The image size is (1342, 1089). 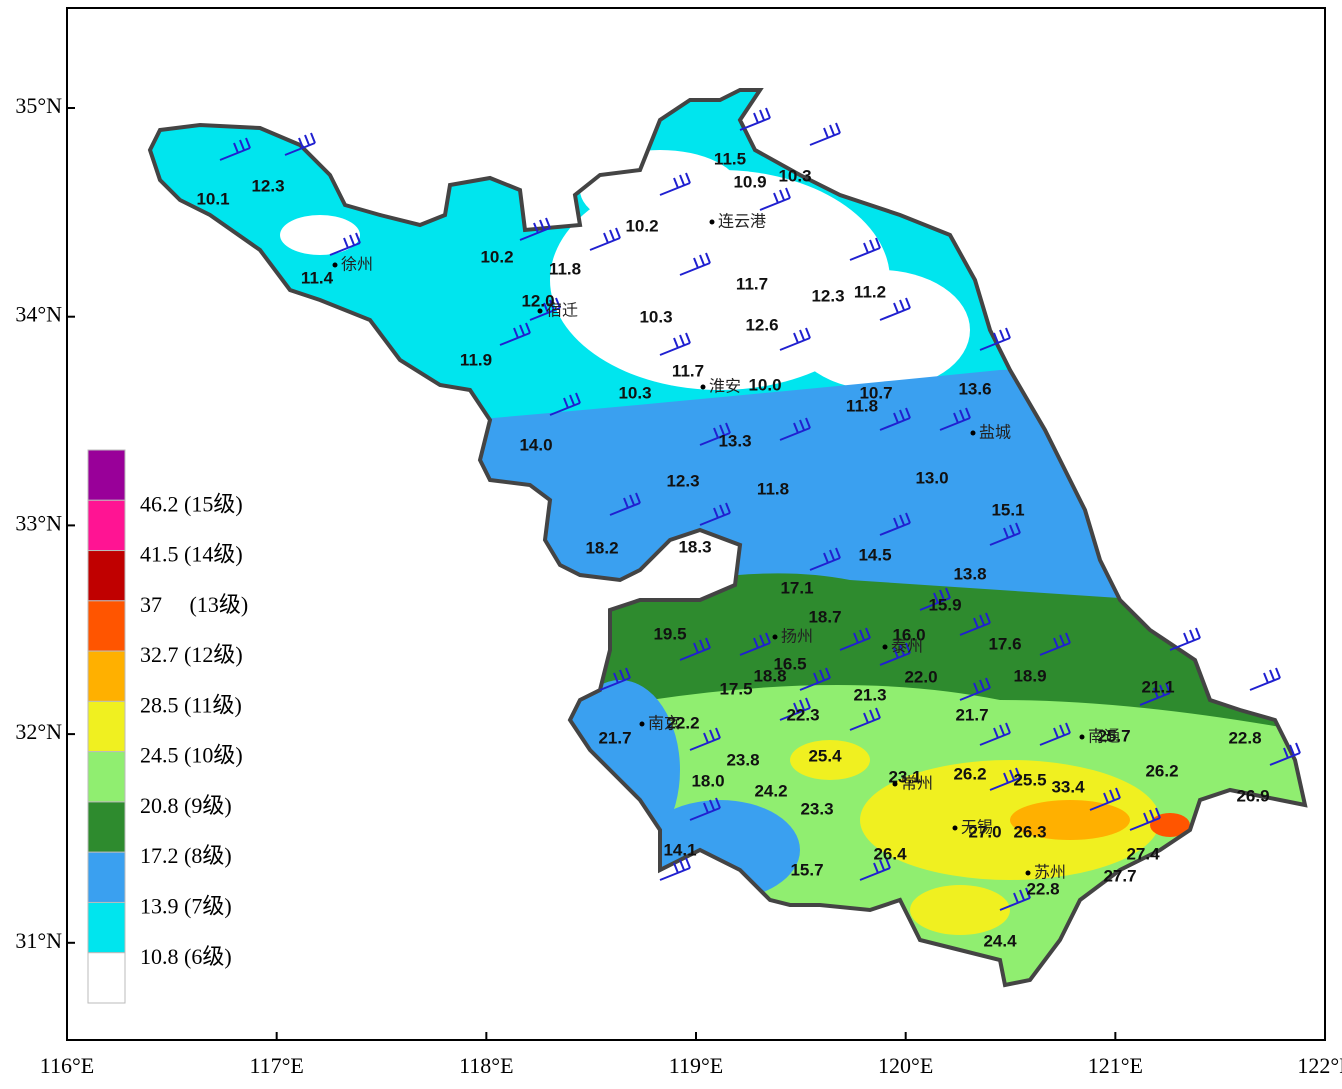 What do you see at coordinates (1050, 872) in the screenshot?
I see `city-name: 苏州` at bounding box center [1050, 872].